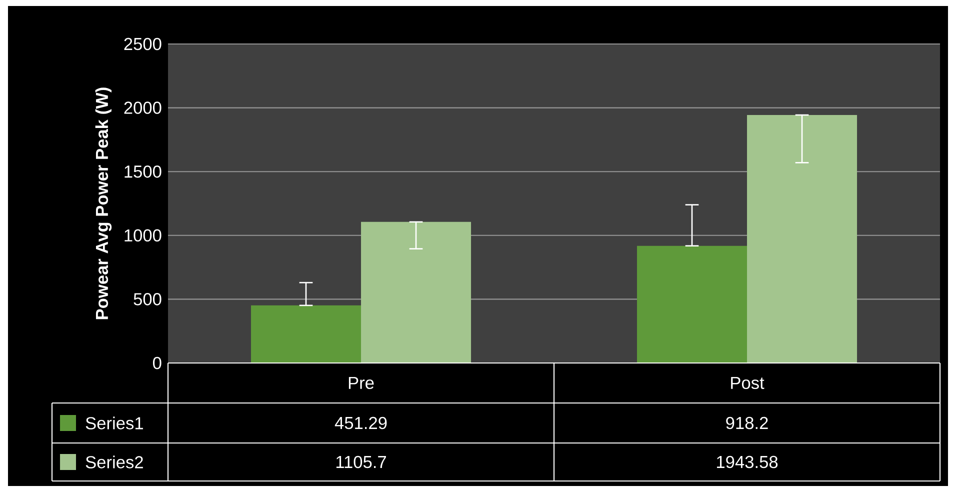  What do you see at coordinates (361, 462) in the screenshot?
I see `data-label: 1105.7` at bounding box center [361, 462].